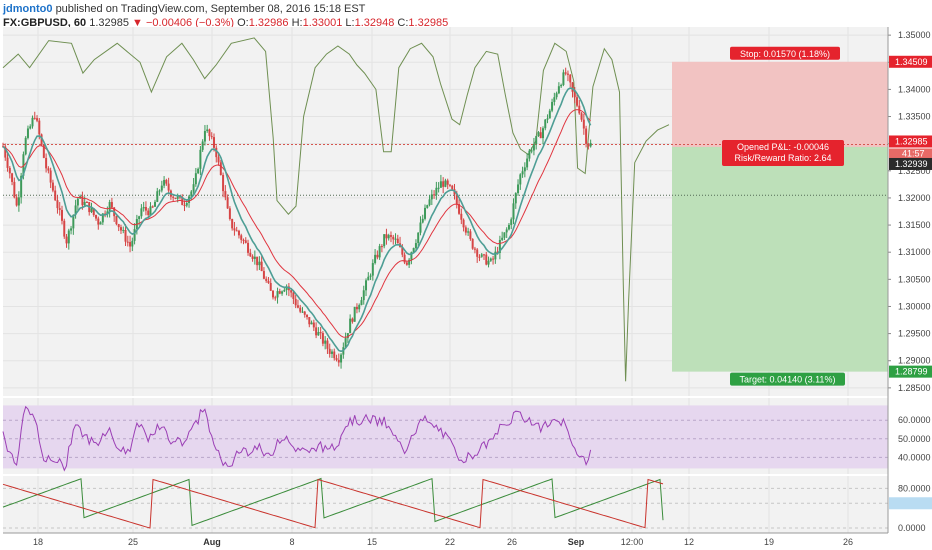 The image size is (932, 550). Describe the element at coordinates (333, 503) in the screenshot. I see `stoch-d-line` at that location.